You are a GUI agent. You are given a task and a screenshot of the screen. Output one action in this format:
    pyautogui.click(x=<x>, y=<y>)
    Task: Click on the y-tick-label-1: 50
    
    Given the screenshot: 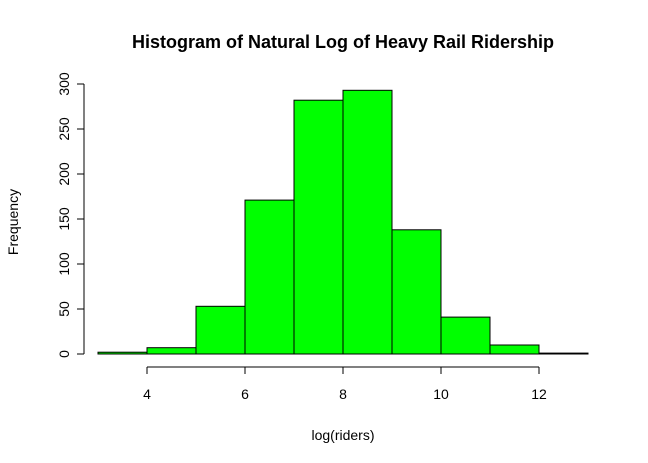 What is the action you would take?
    pyautogui.click(x=64, y=309)
    